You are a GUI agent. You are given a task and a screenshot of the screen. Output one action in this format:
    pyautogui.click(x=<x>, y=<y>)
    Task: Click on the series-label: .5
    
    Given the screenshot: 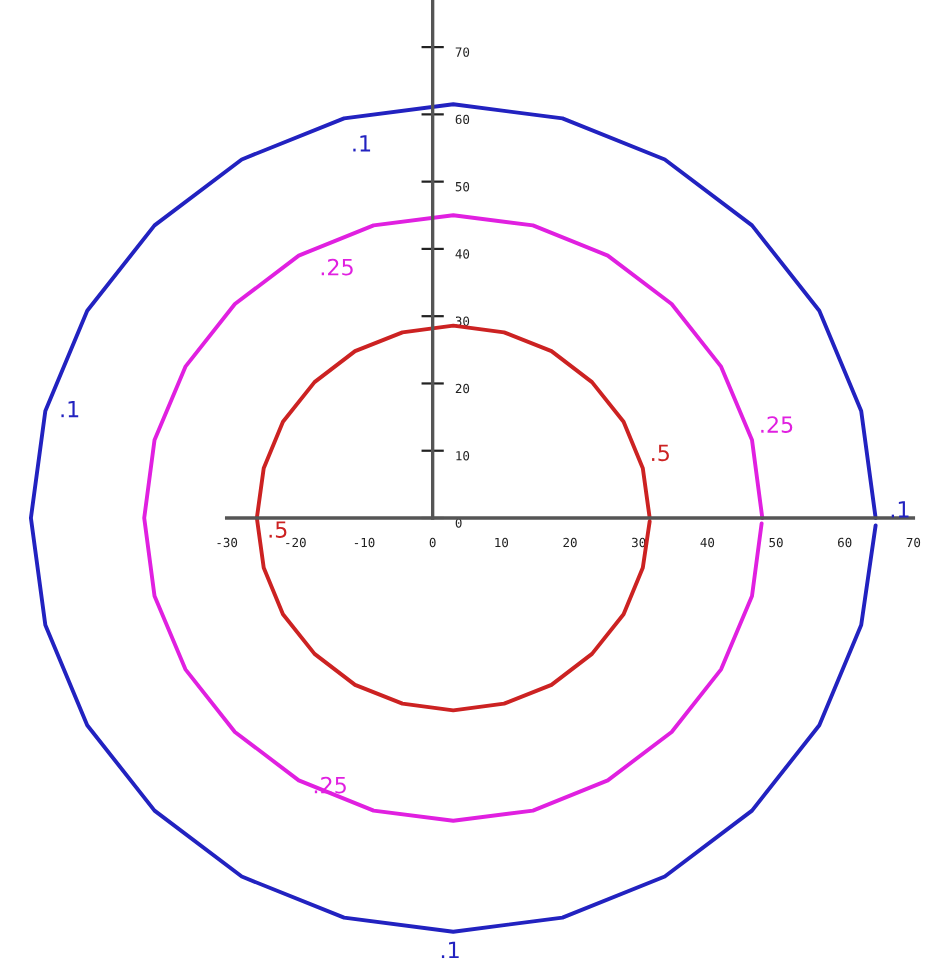 What is the action you would take?
    pyautogui.click(x=278, y=529)
    